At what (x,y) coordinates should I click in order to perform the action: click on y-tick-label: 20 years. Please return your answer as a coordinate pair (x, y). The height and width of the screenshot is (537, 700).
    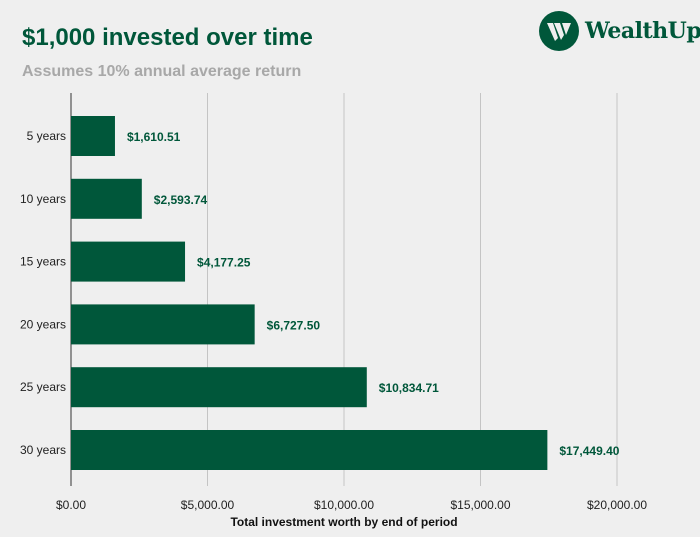
    Looking at the image, I should click on (43, 324).